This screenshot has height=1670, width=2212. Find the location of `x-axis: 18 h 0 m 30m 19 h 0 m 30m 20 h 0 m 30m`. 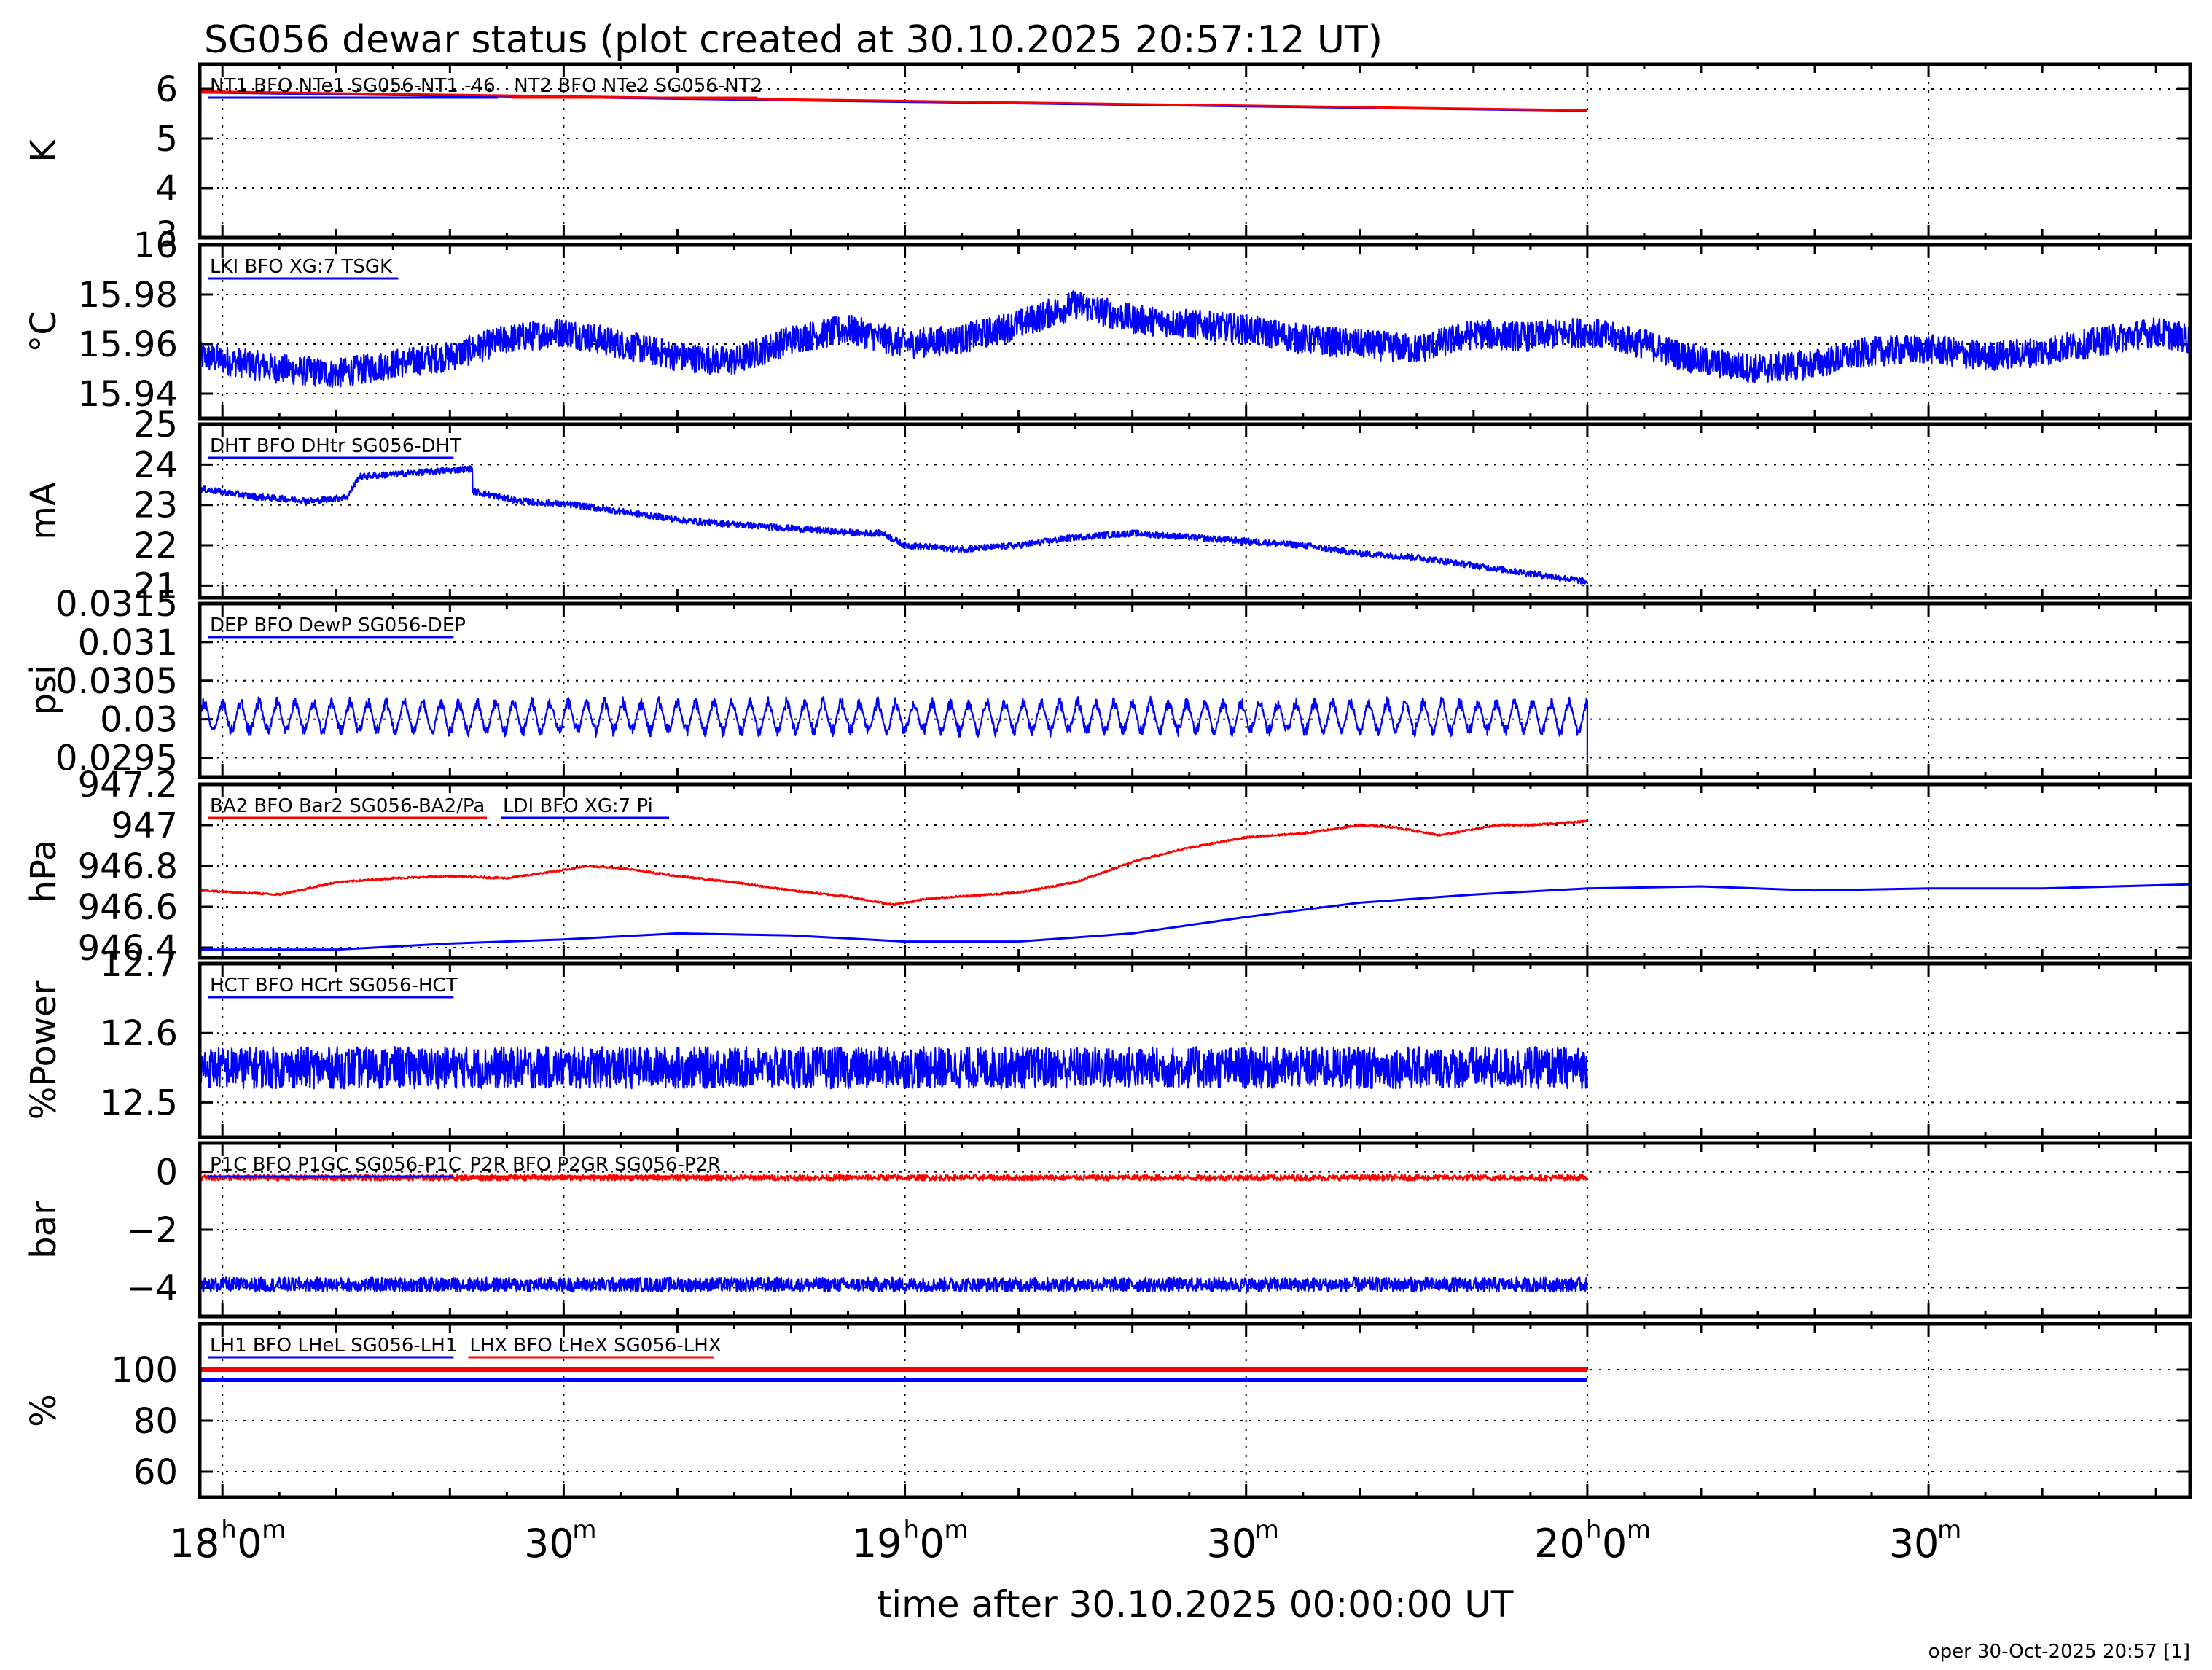

x-axis: 18 h 0 m 30m 19 h 0 m 30m 20 h 0 m 30m is located at coordinates (1065, 1540).